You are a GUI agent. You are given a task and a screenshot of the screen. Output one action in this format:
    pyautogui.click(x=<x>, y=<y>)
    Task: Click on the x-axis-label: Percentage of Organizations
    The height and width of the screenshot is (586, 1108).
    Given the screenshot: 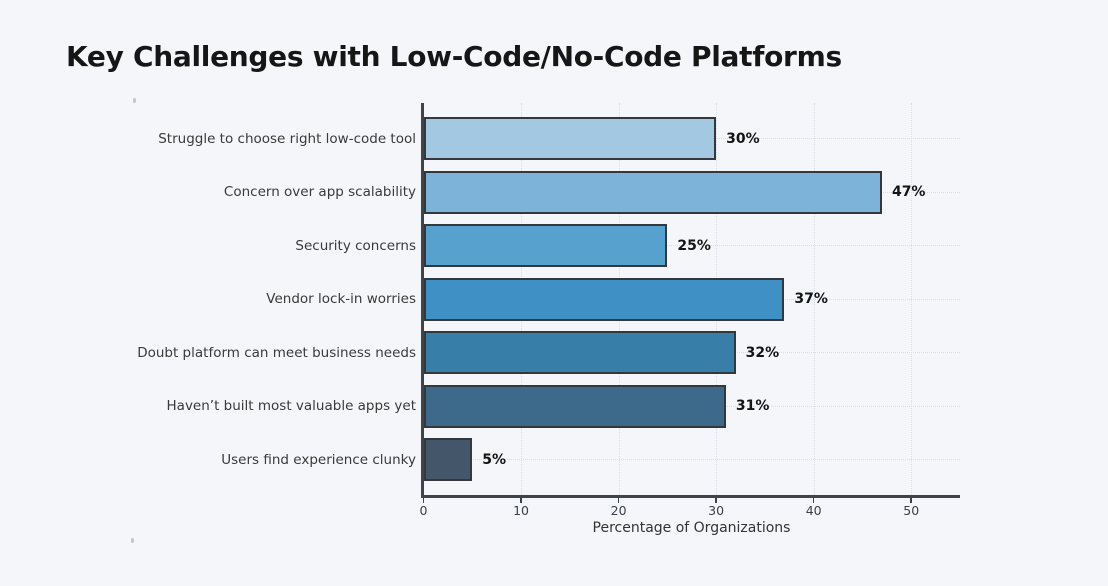 What is the action you would take?
    pyautogui.click(x=691, y=528)
    